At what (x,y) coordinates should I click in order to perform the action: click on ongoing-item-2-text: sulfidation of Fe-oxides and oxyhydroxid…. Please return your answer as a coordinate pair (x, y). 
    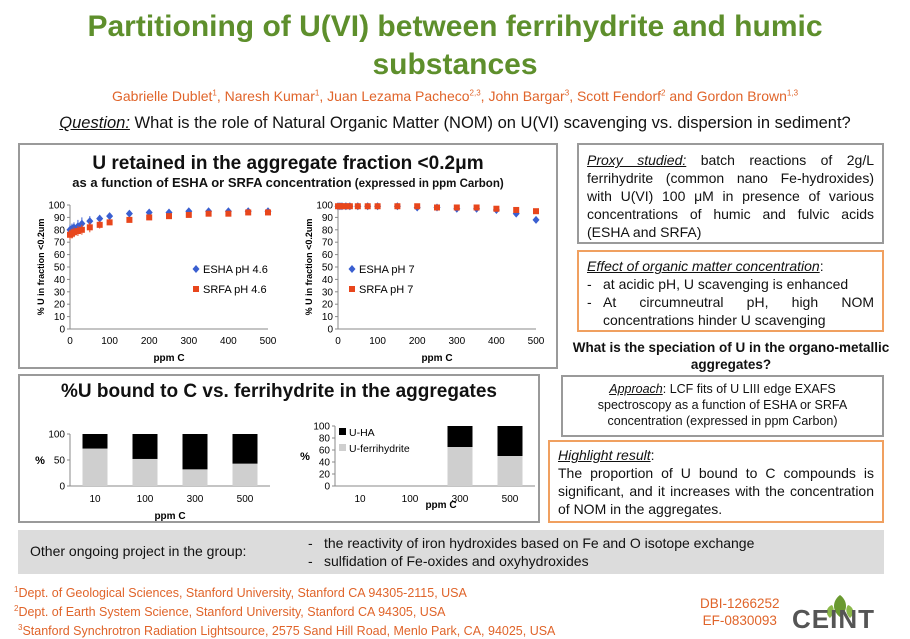
    Looking at the image, I should click on (456, 561).